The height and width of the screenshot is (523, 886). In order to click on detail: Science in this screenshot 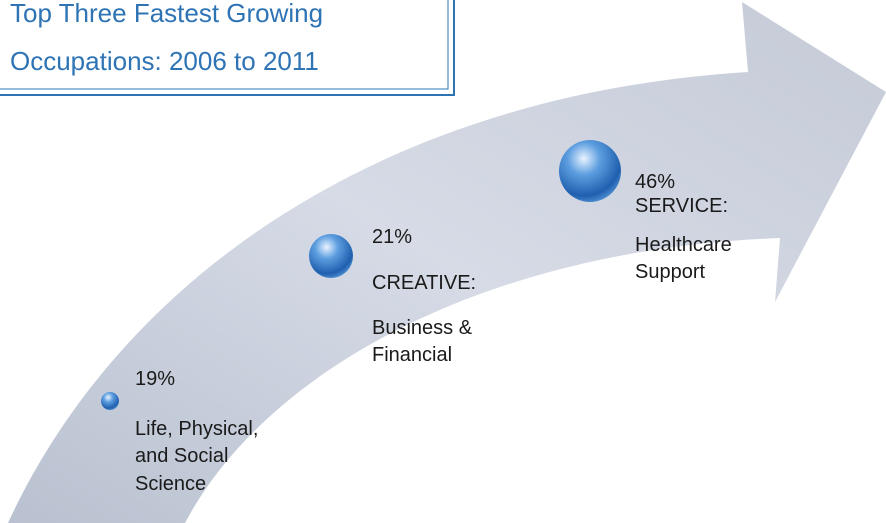, I will do `click(170, 484)`.